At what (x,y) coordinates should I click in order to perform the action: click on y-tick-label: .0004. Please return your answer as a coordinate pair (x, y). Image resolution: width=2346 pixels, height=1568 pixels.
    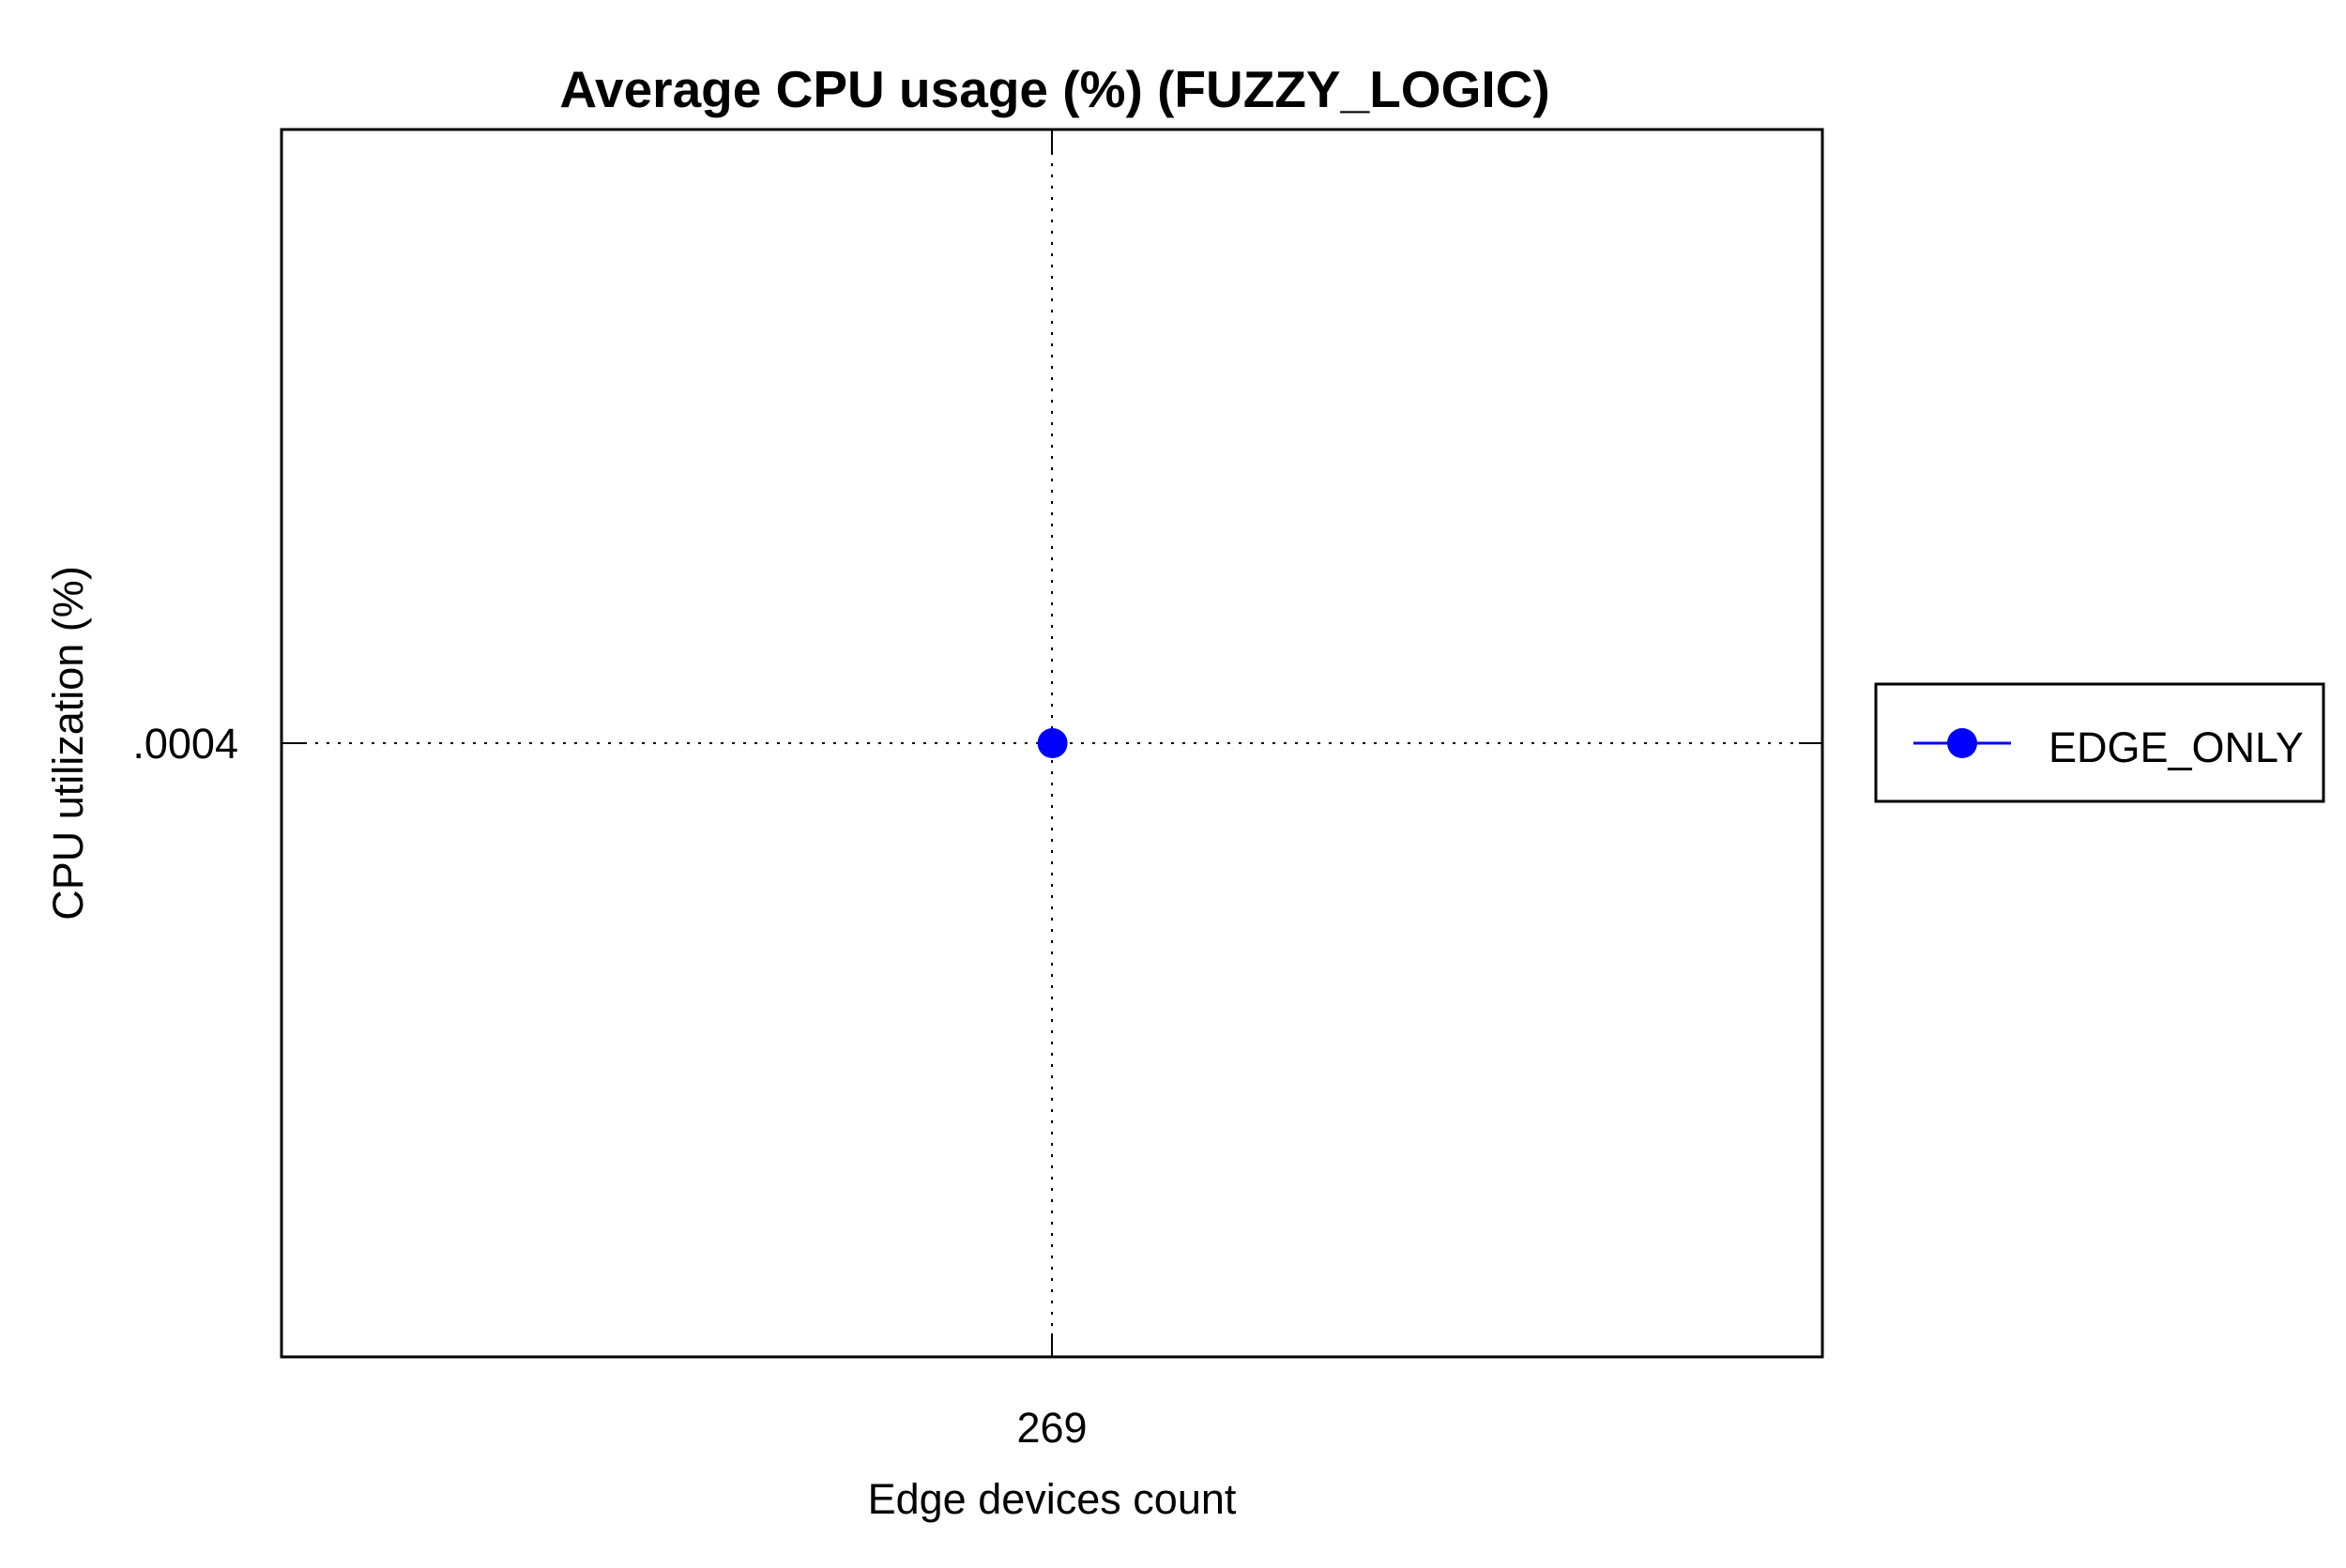
    Looking at the image, I should click on (185, 744).